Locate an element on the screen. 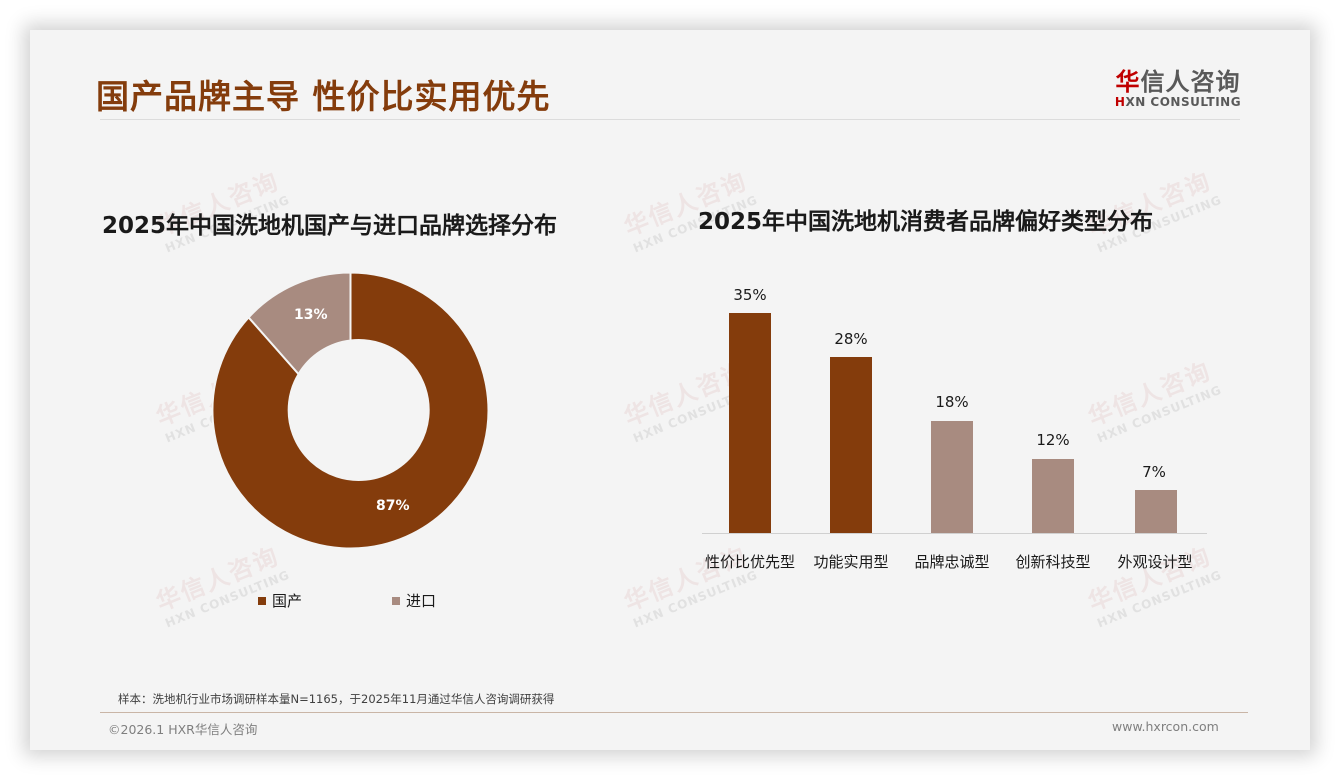 Image resolution: width=1340 pixels, height=780 pixels. bar-value: 7% is located at coordinates (1154, 472).